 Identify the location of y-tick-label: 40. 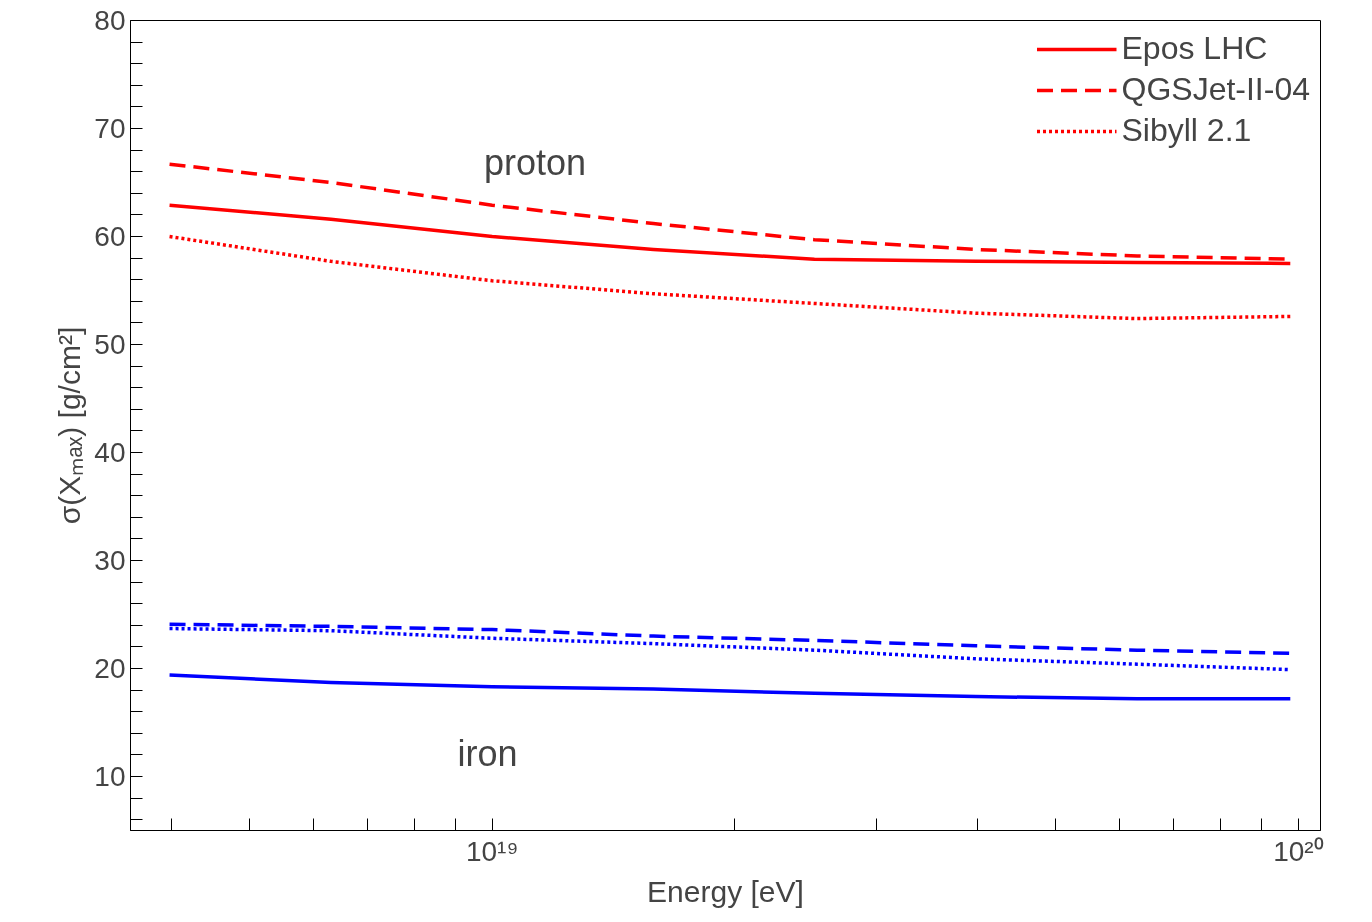
(110, 452).